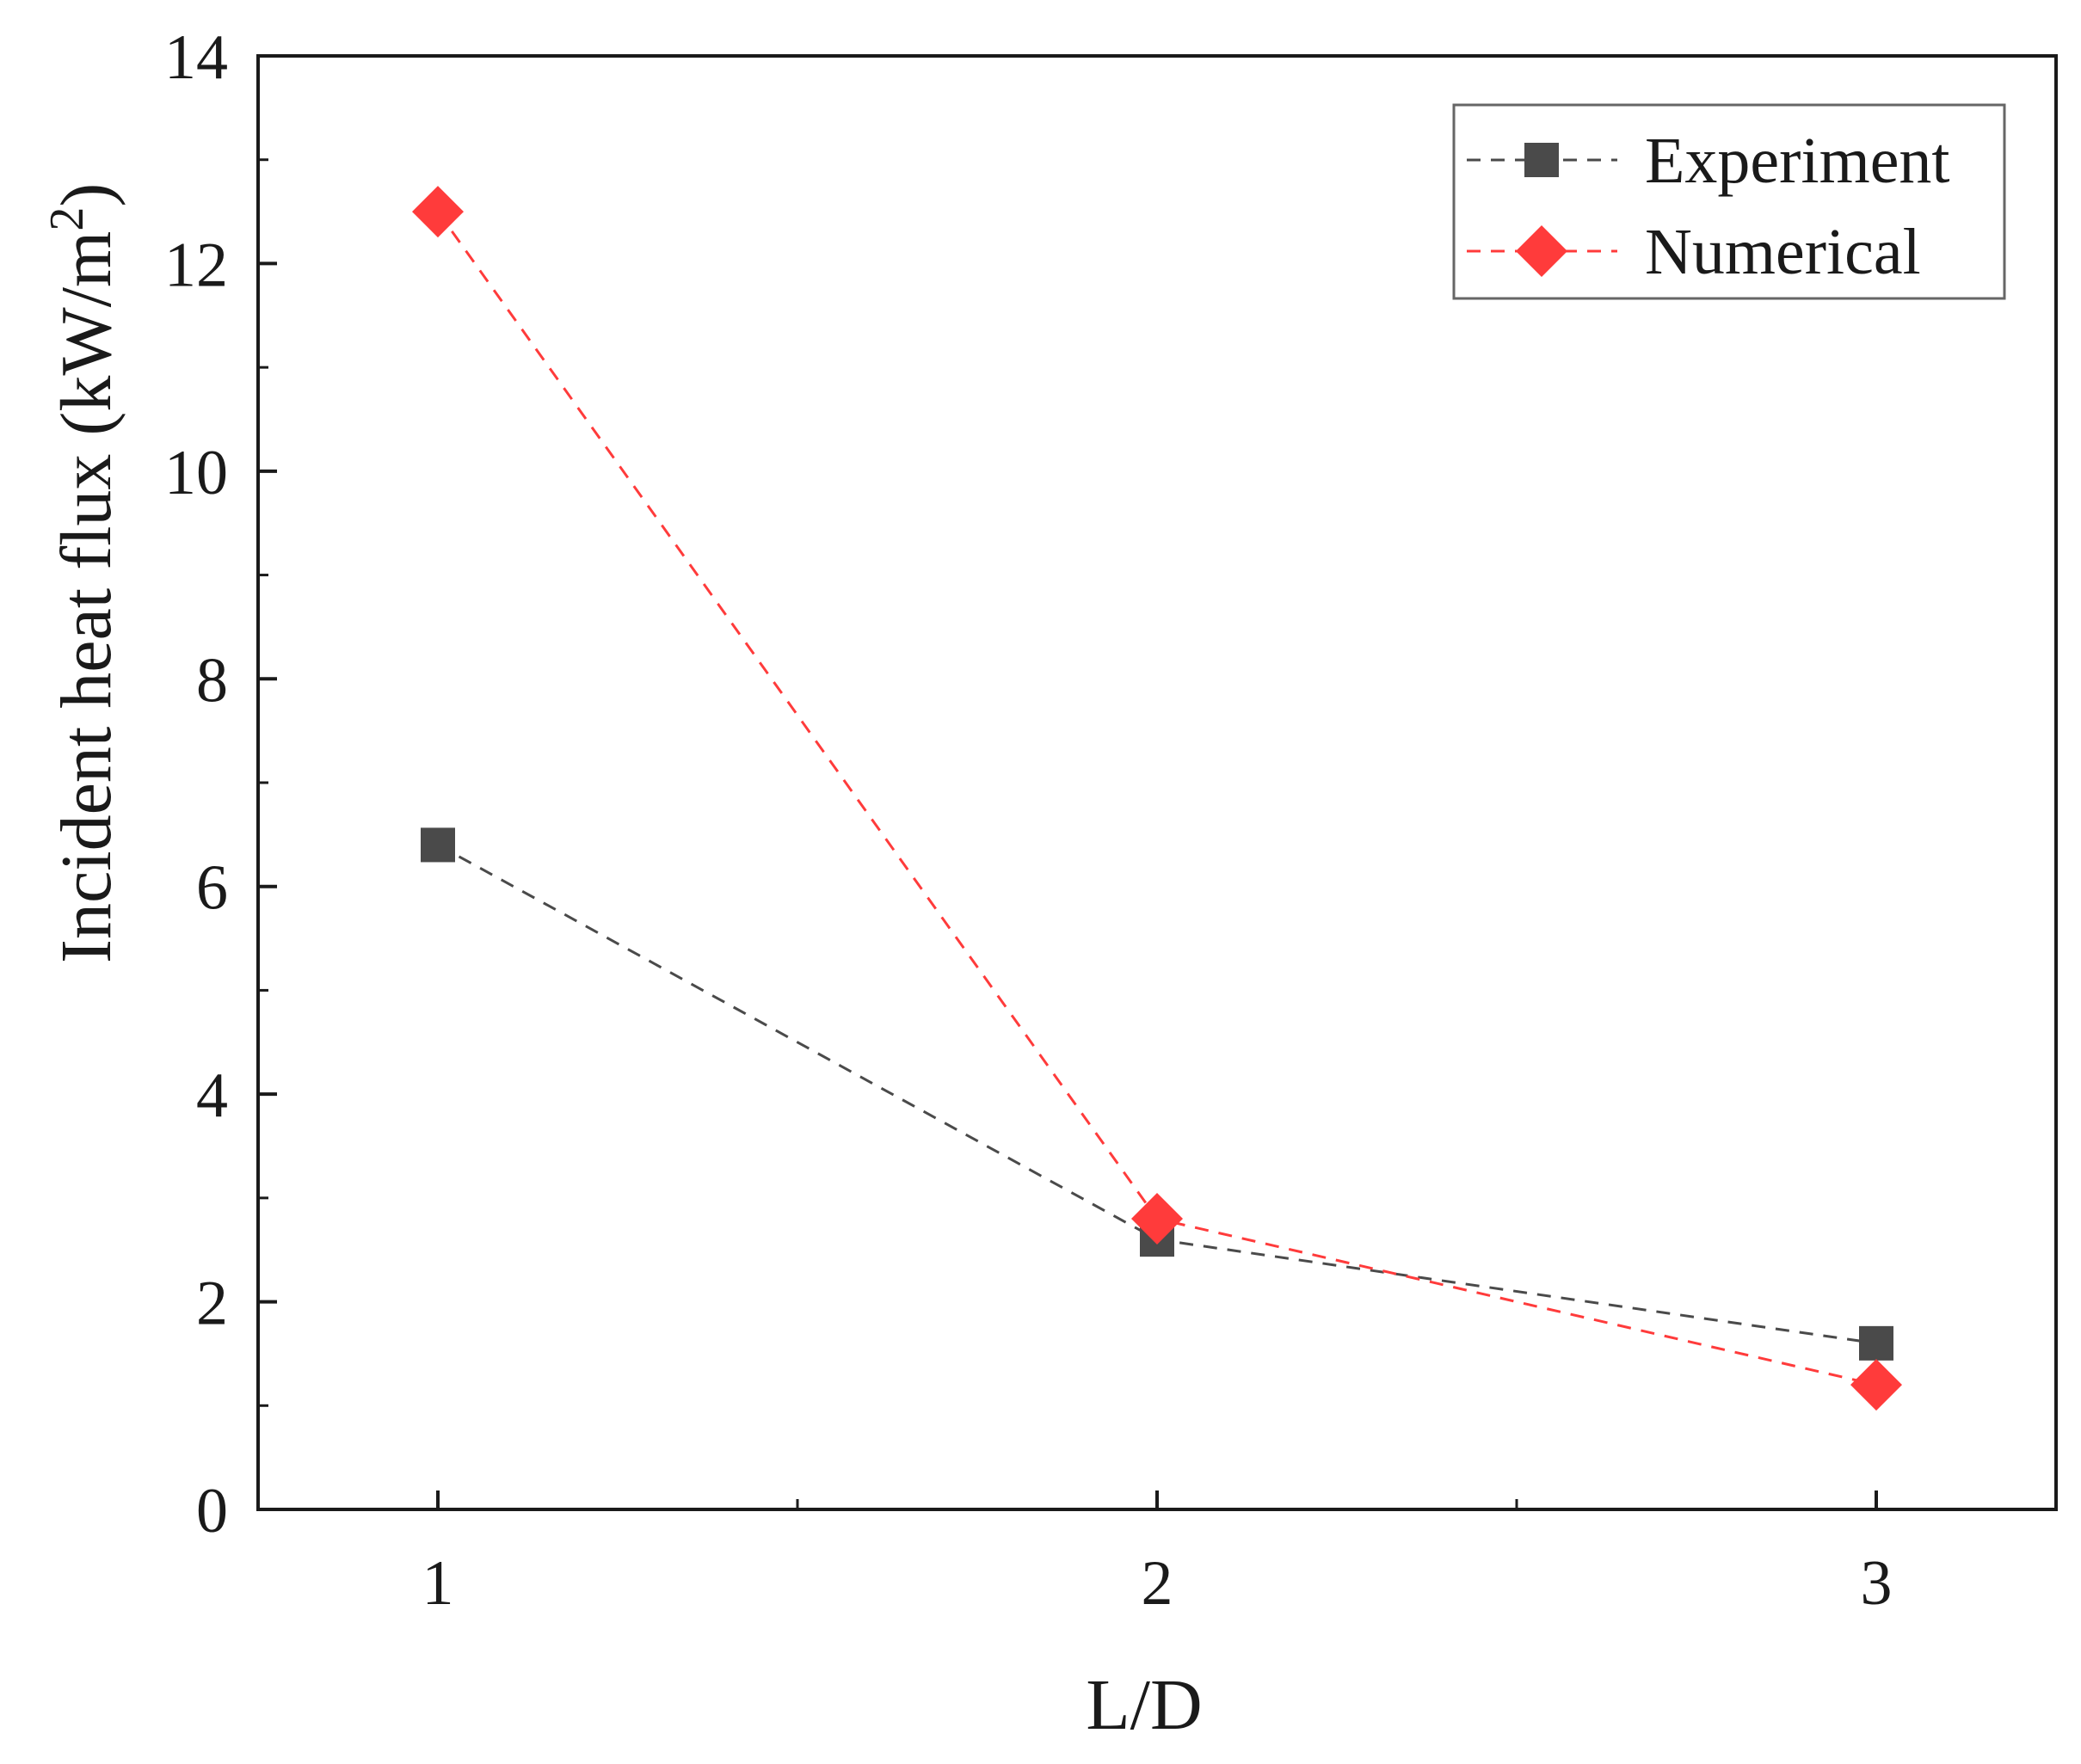  Describe the element at coordinates (196, 265) in the screenshot. I see `y-tick-label: 12` at that location.